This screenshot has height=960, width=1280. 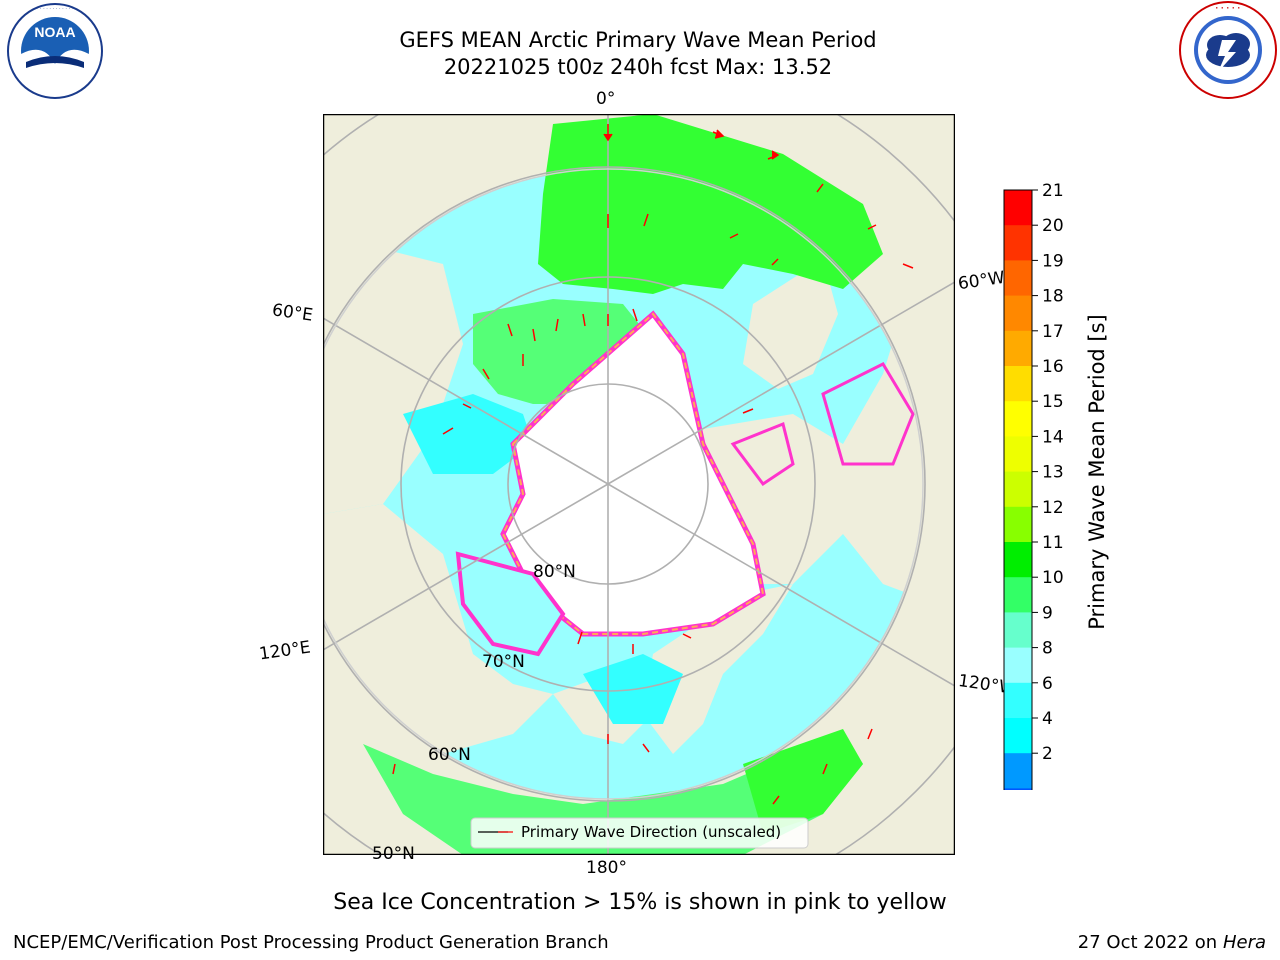 I want to click on lat-label-70n: 70°N, so click(x=503, y=662).